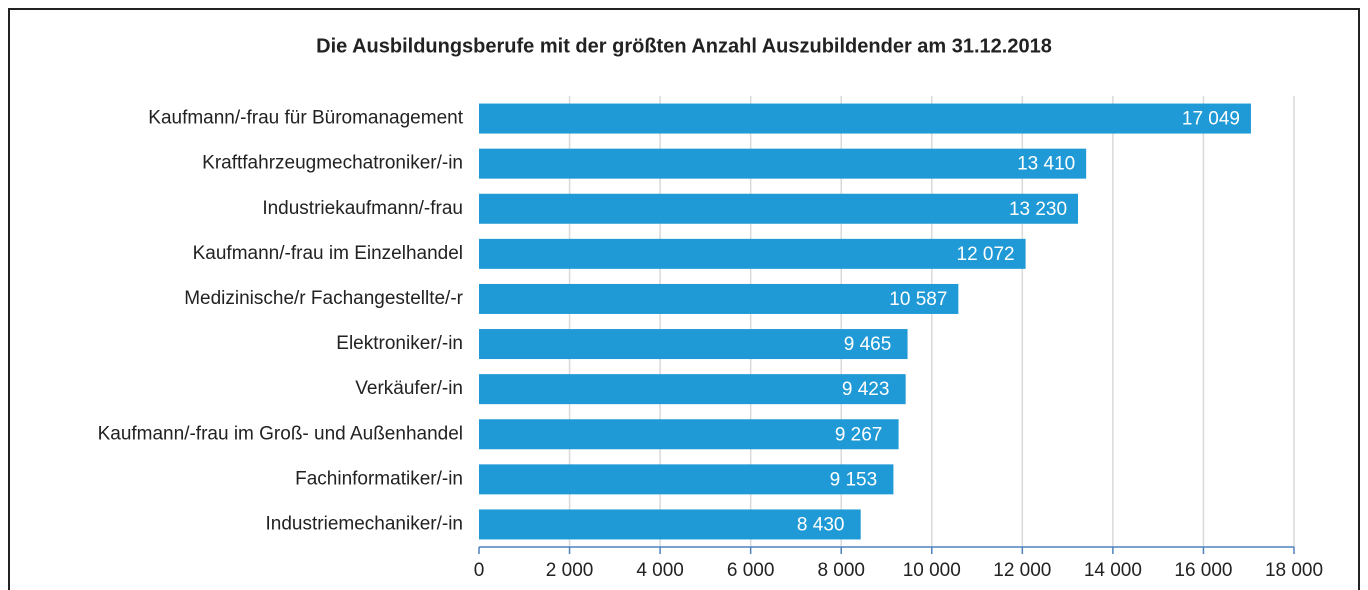 This screenshot has height=590, width=1368. I want to click on x-tick-label: 12 000, so click(1022, 570).